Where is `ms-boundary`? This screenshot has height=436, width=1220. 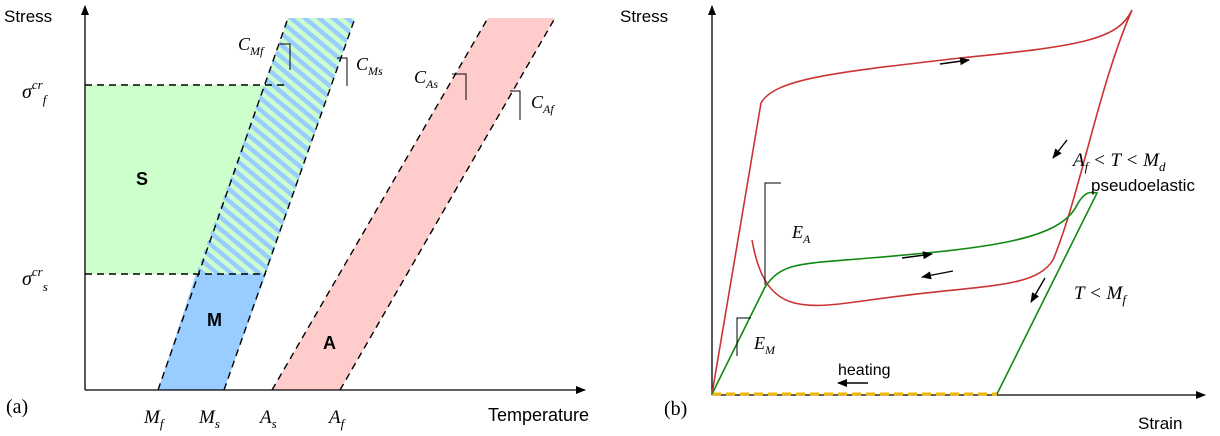 ms-boundary is located at coordinates (289, 204).